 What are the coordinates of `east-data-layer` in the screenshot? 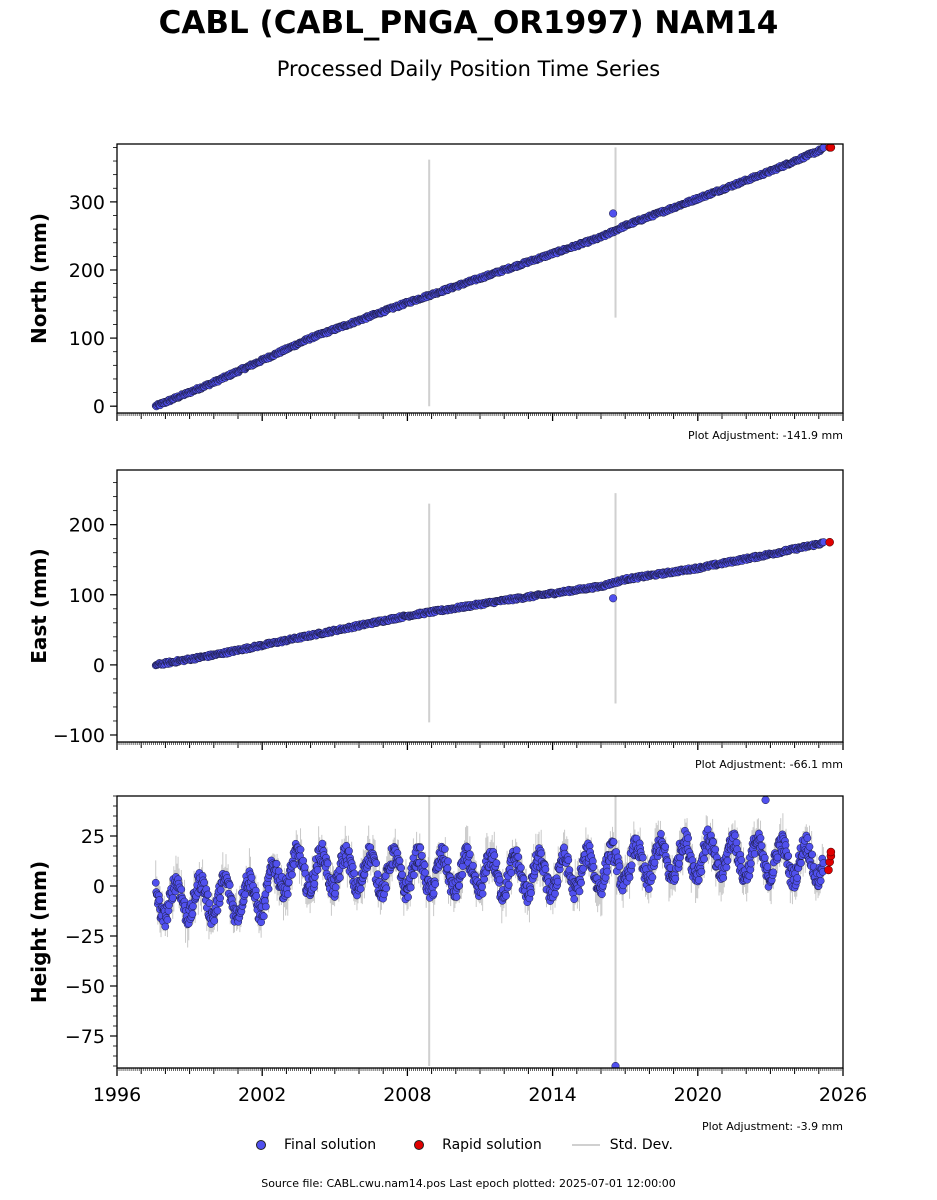 It's located at (492, 608).